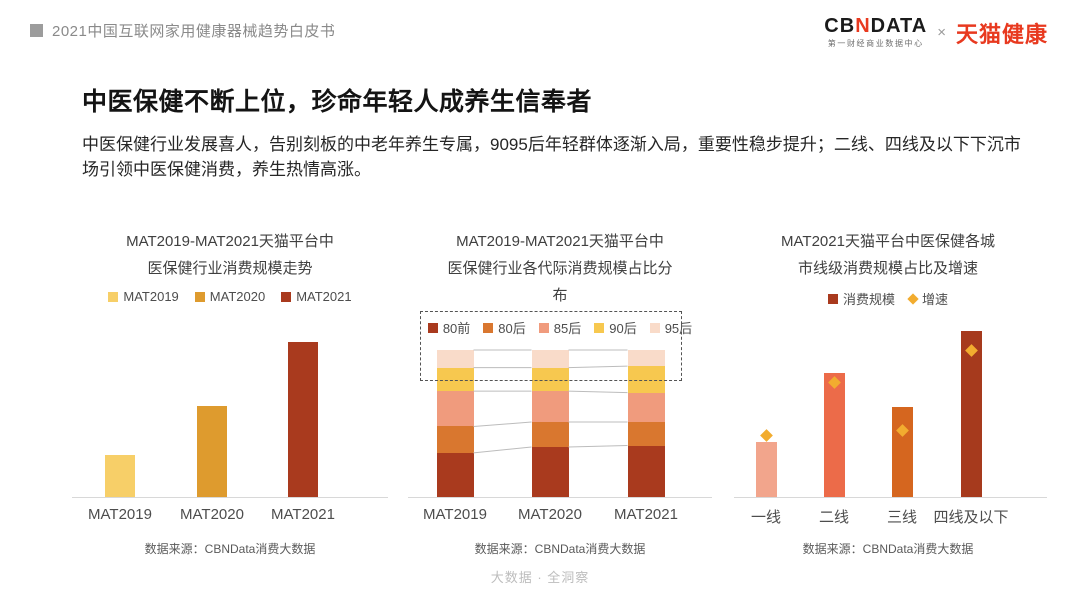 Image resolution: width=1080 pixels, height=608 pixels. I want to click on chart-title-line-1: 医保健行业各代际消费规模占比分, so click(560, 268).